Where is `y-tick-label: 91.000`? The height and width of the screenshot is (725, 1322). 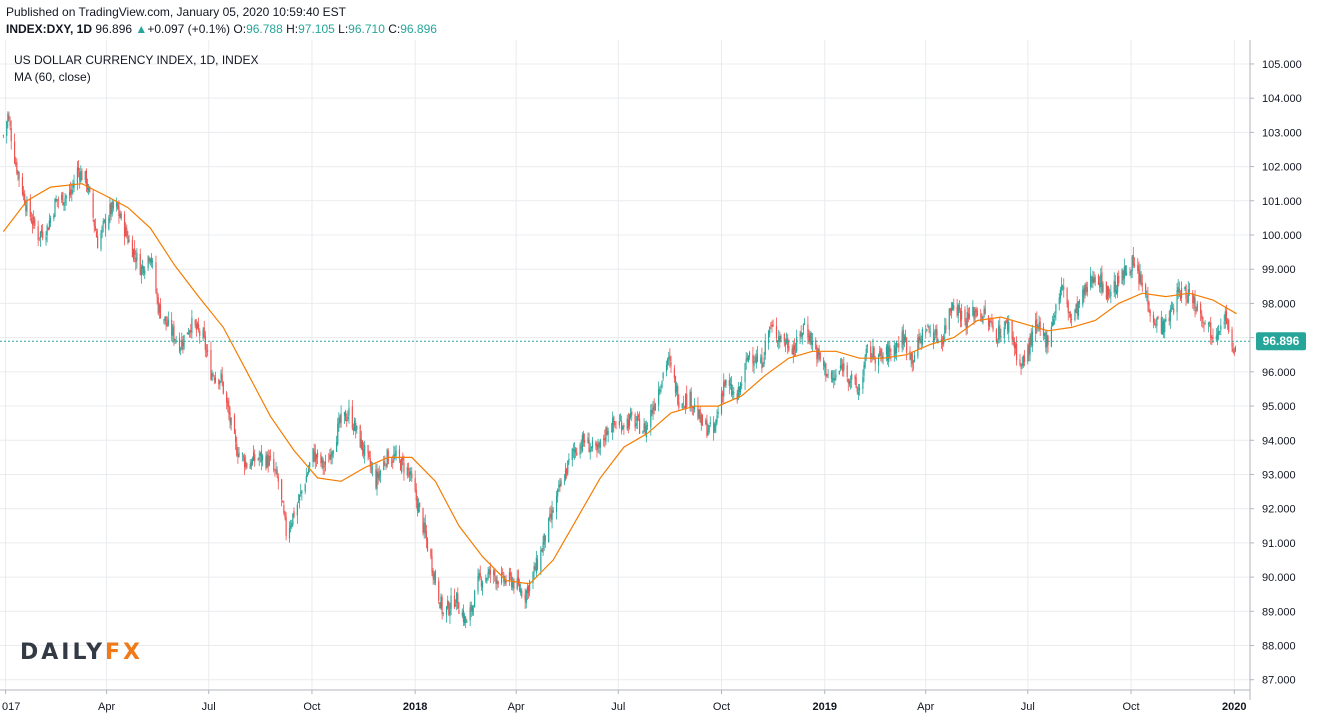
y-tick-label: 91.000 is located at coordinates (1279, 544).